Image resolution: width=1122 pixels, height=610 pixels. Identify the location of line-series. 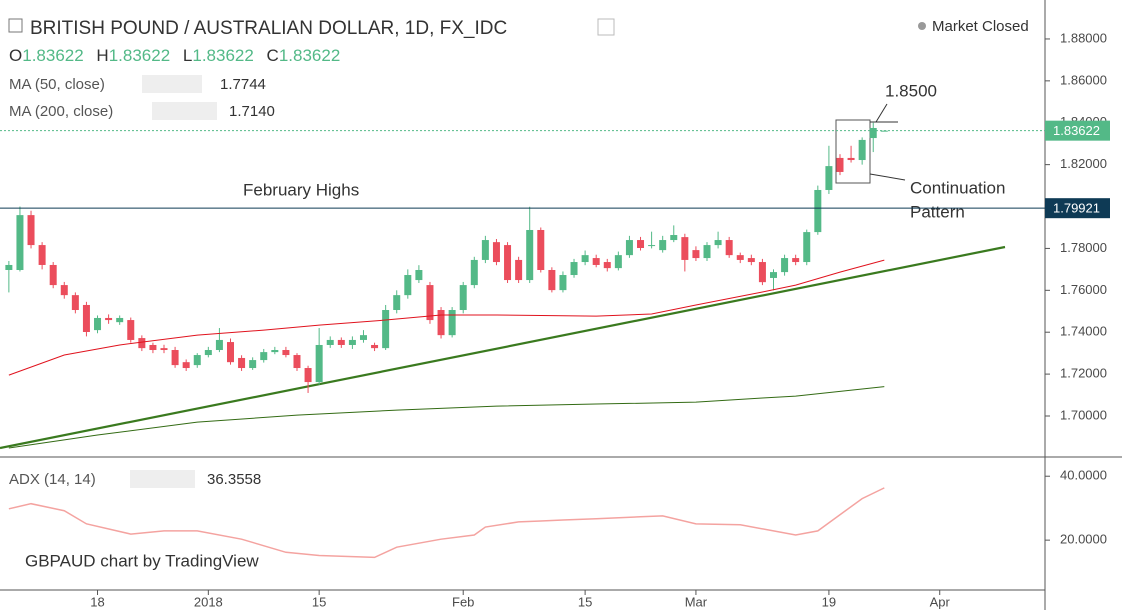
(446, 523).